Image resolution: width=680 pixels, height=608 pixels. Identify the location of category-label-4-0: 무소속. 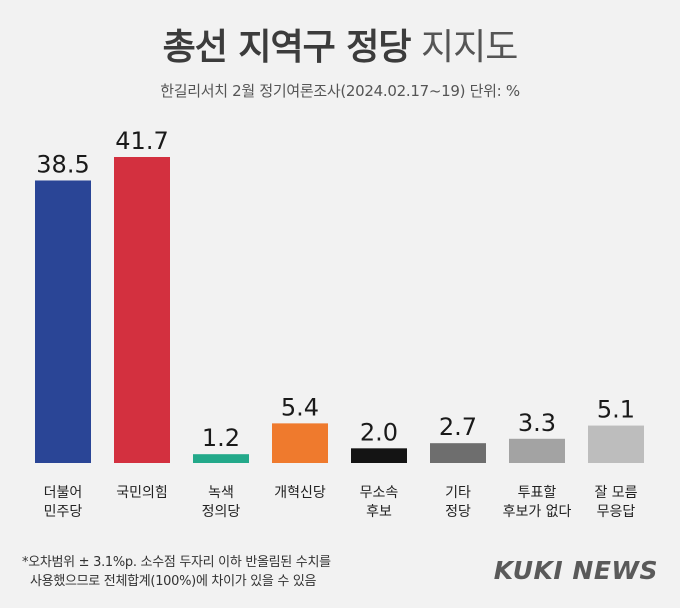
(379, 493).